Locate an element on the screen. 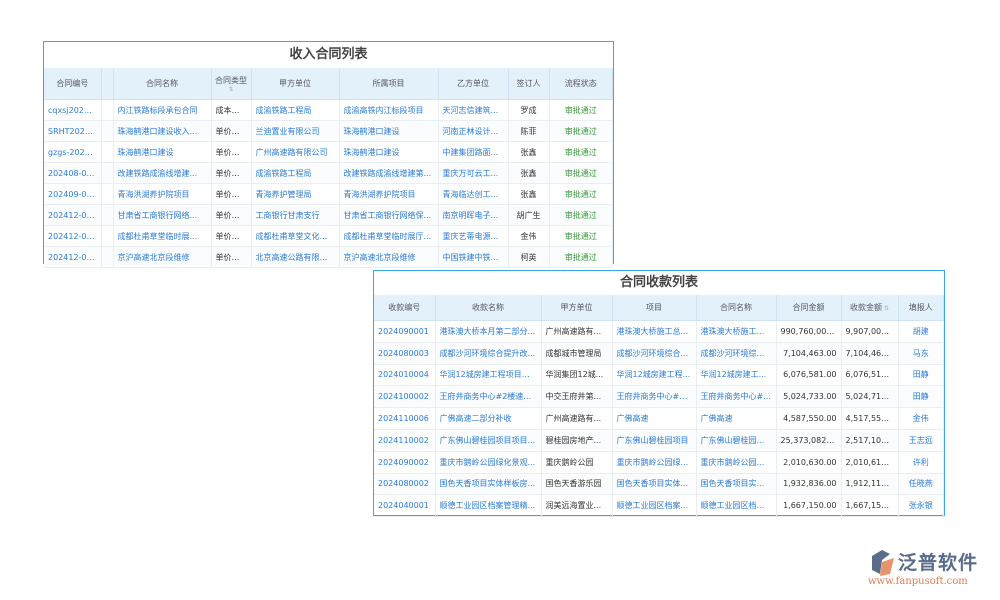 This screenshot has width=1000, height=600. table-cell: 2024080003 is located at coordinates (405, 353).